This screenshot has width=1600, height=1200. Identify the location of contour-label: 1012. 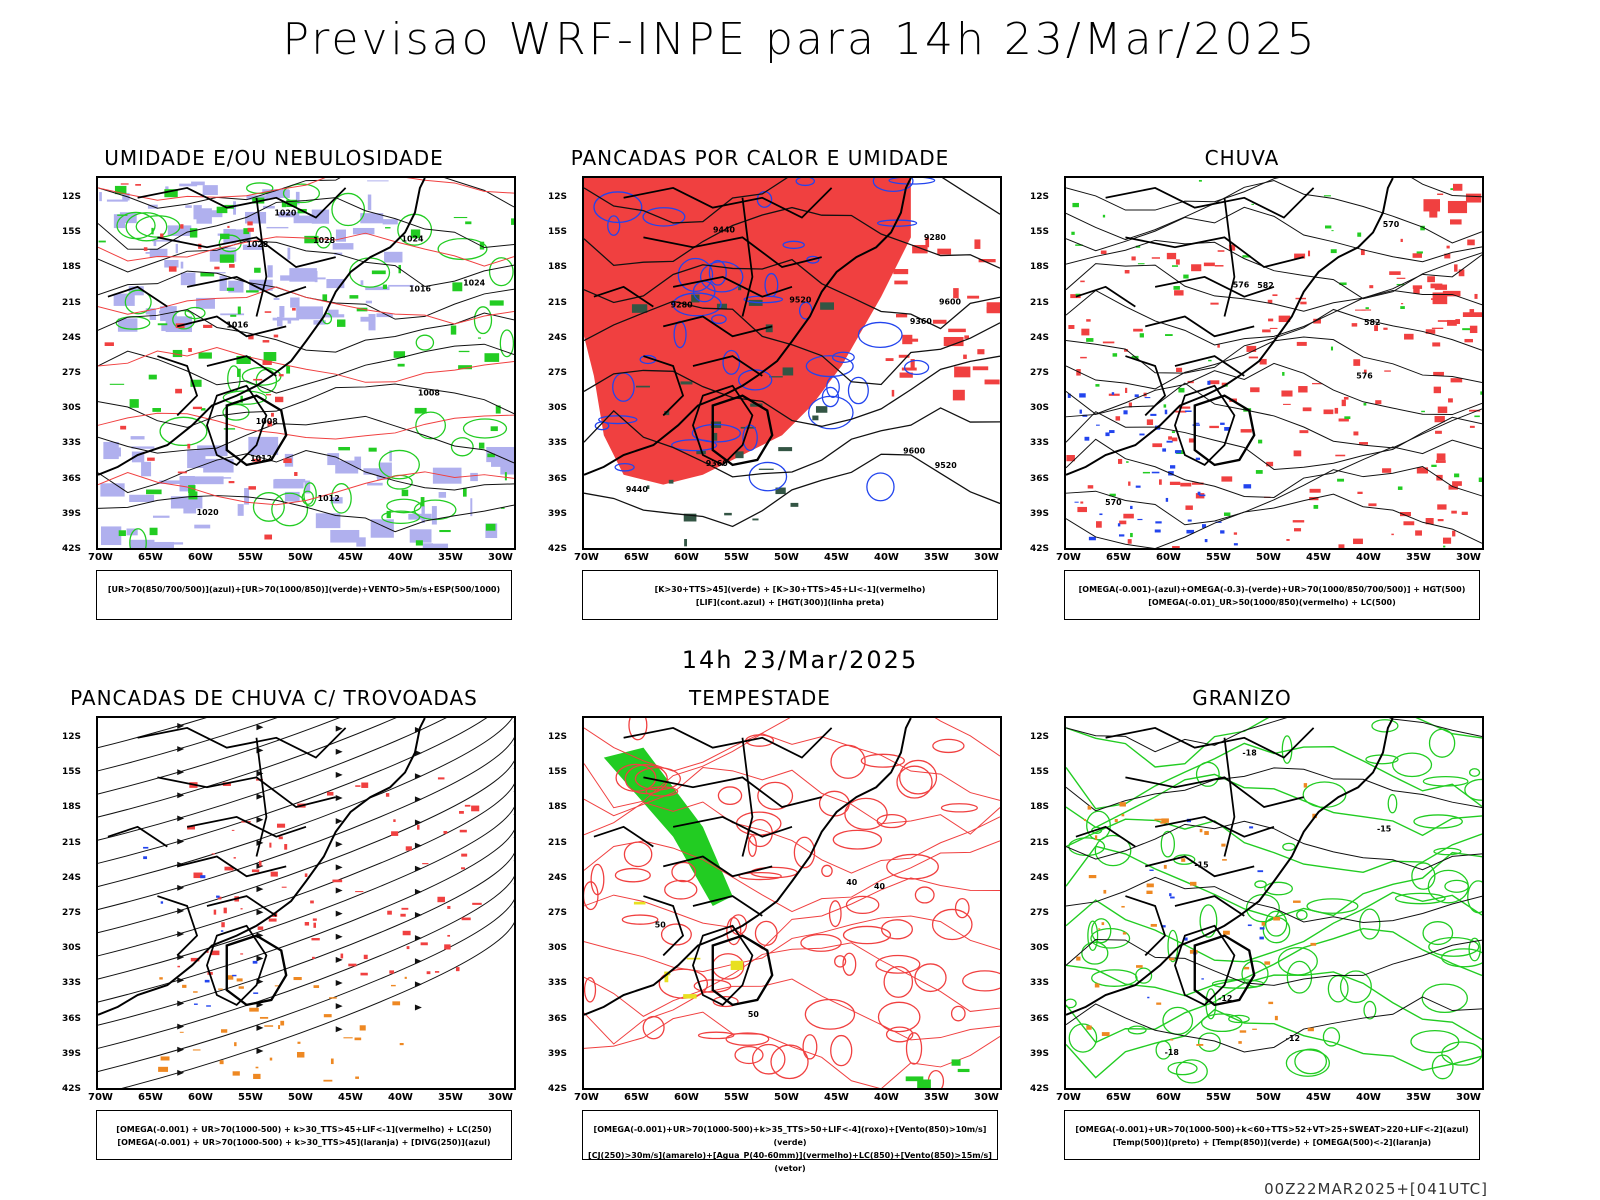
(261, 458).